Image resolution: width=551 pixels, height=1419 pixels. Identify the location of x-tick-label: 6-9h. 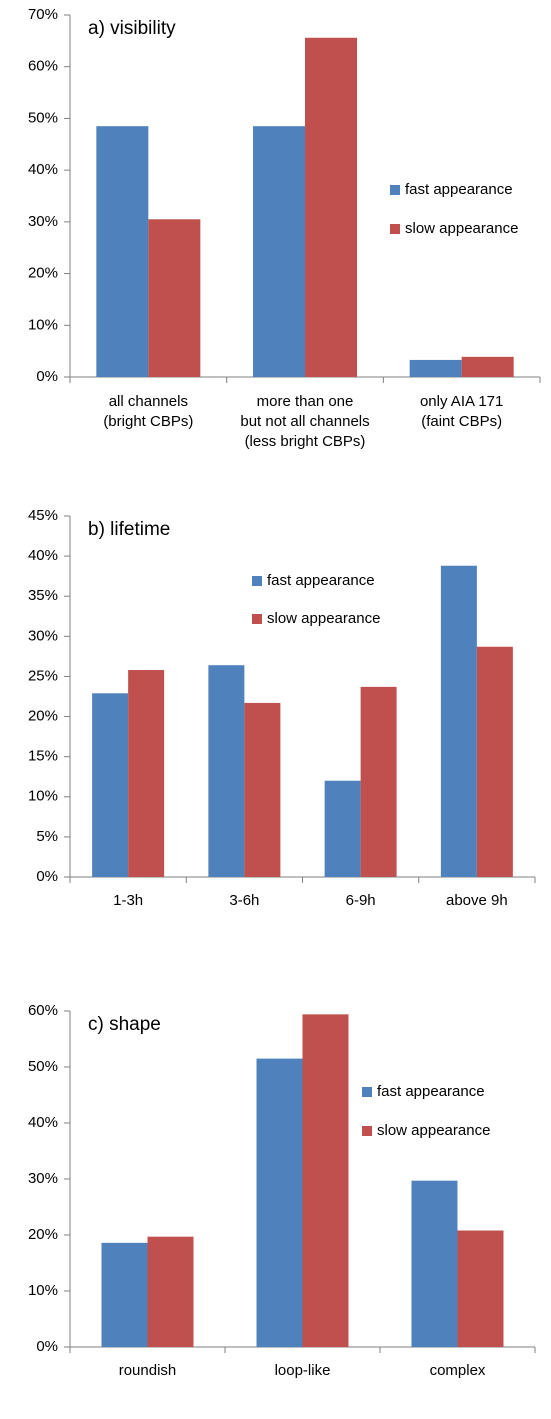
(360, 900).